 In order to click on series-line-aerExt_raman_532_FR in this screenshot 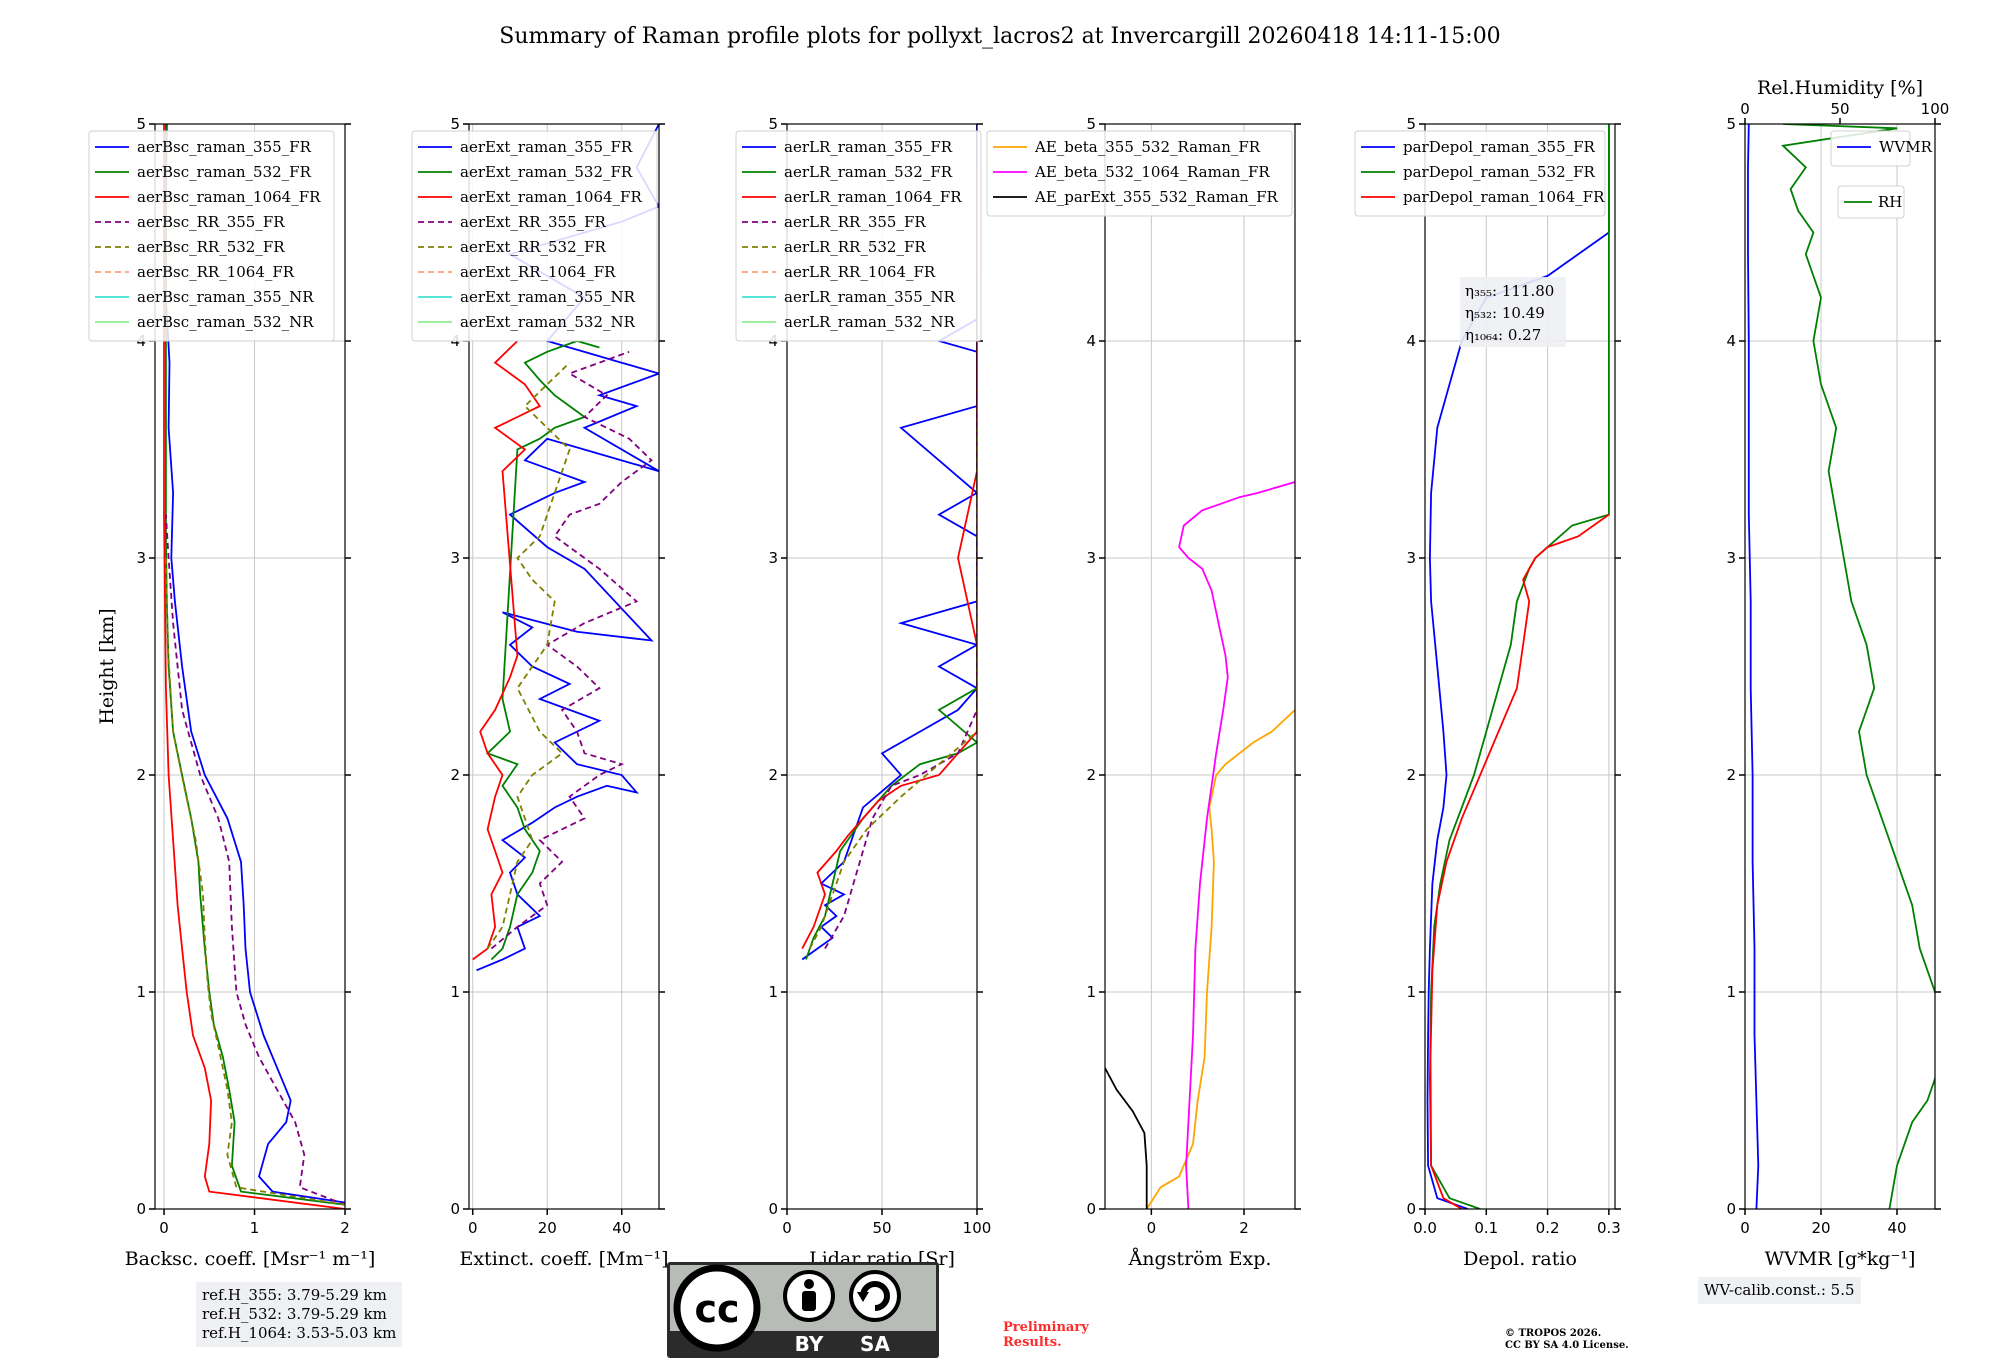, I will do `click(542, 650)`.